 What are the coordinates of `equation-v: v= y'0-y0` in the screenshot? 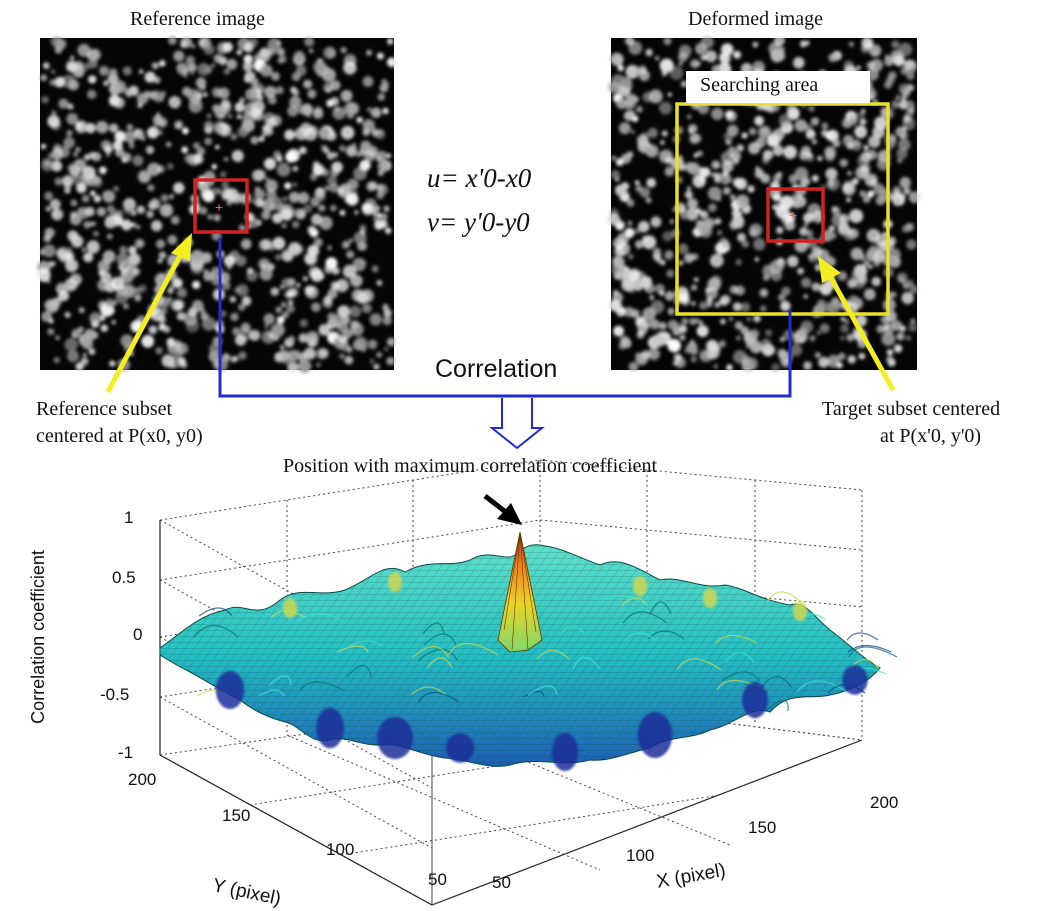 It's located at (478, 222).